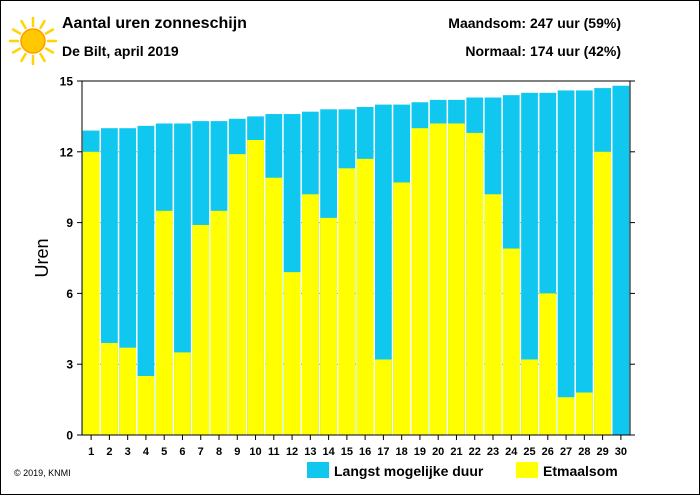 This screenshot has height=495, width=700. I want to click on x-tick-label: 22, so click(475, 452).